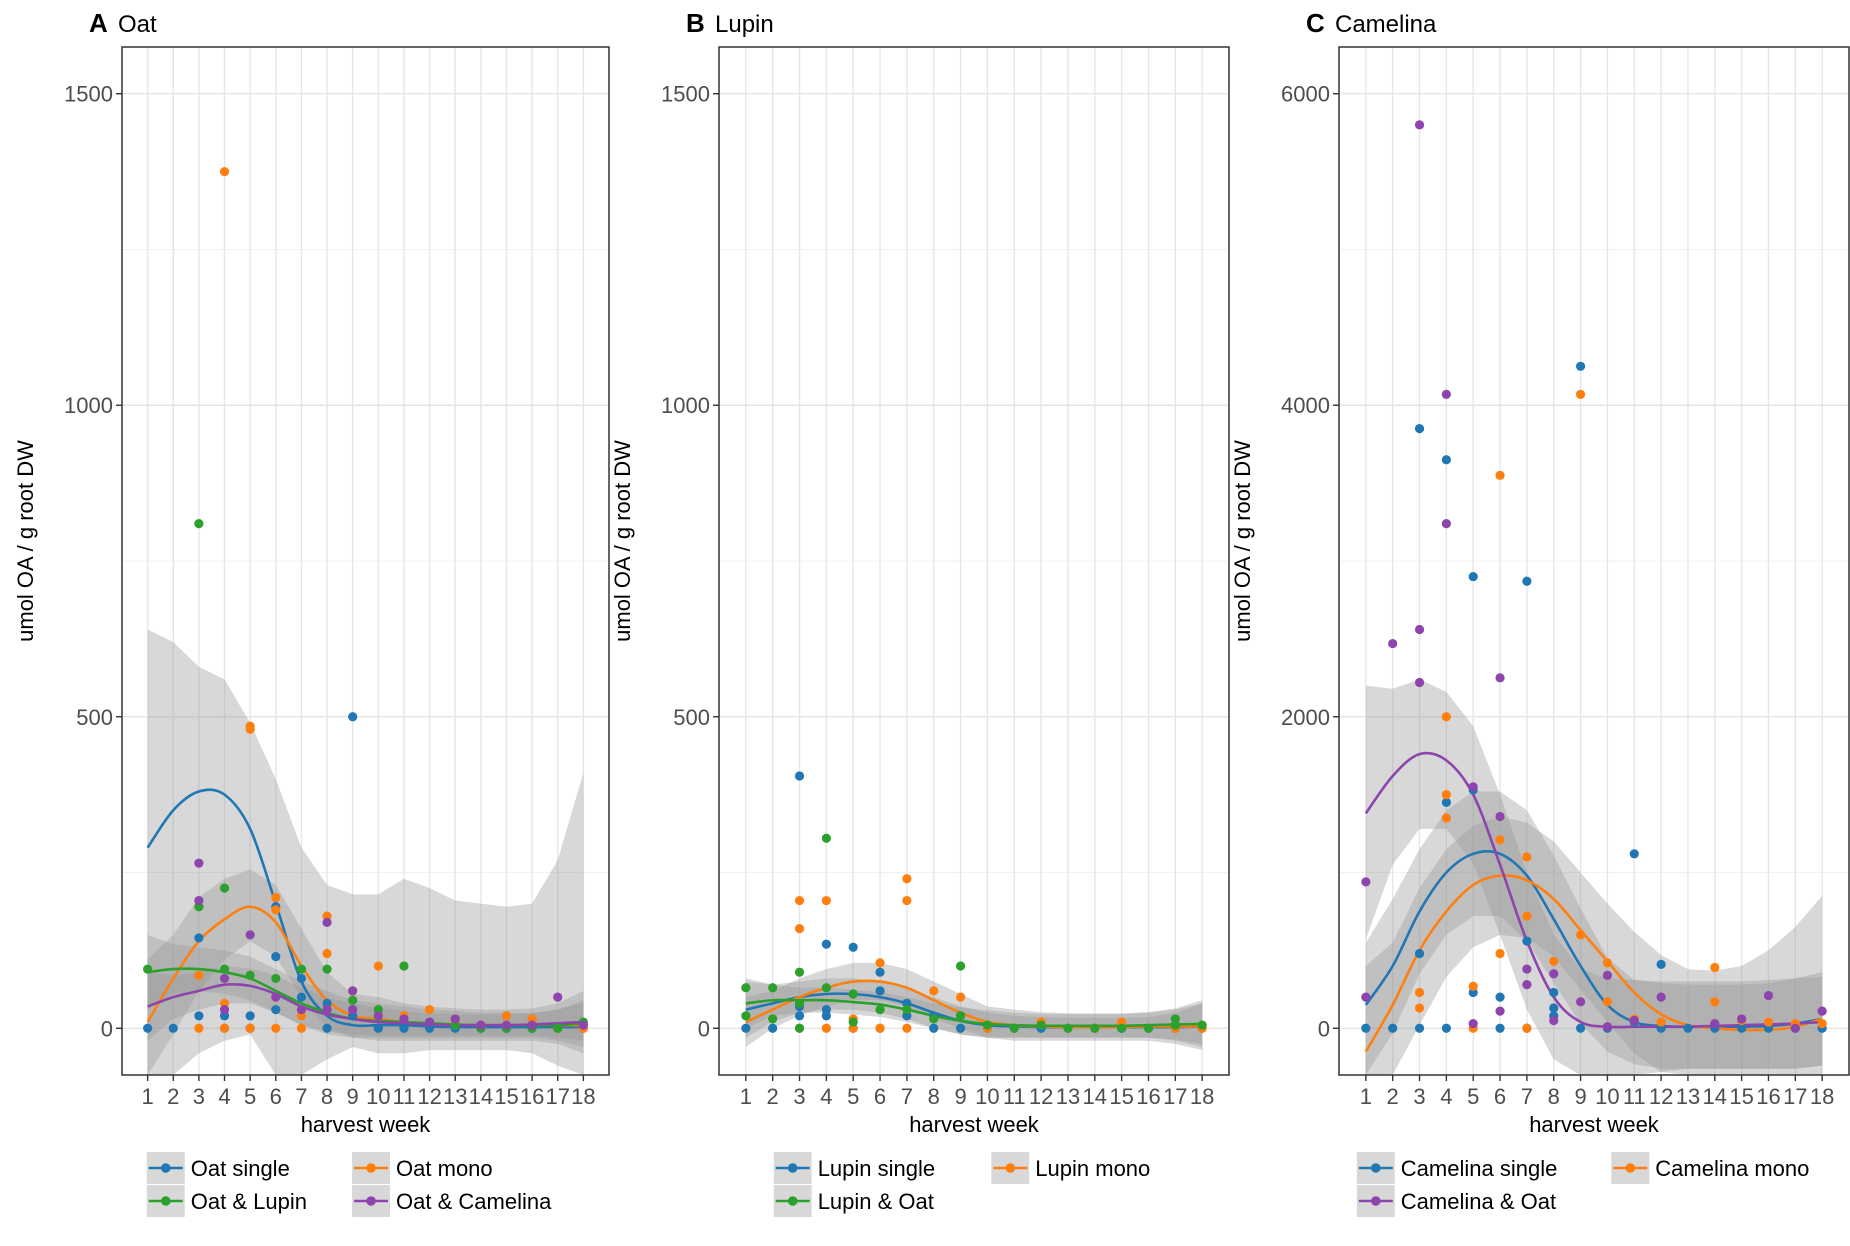 The image size is (1850, 1246). What do you see at coordinates (558, 1028) in the screenshot?
I see `data-point-oat-lupin` at bounding box center [558, 1028].